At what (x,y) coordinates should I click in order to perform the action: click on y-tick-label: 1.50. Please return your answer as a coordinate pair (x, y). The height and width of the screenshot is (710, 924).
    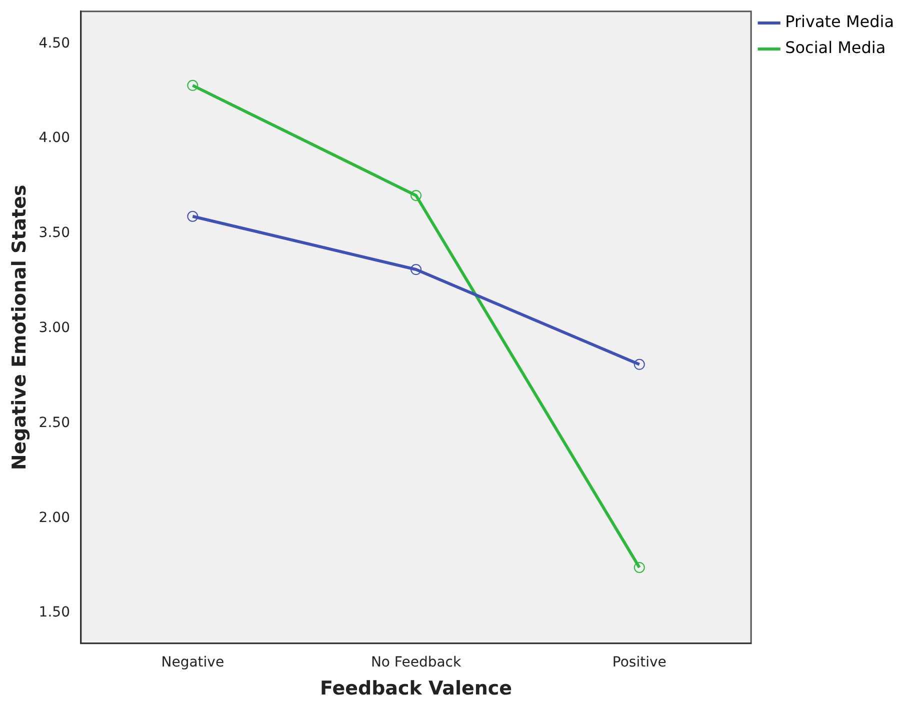
    Looking at the image, I should click on (54, 612).